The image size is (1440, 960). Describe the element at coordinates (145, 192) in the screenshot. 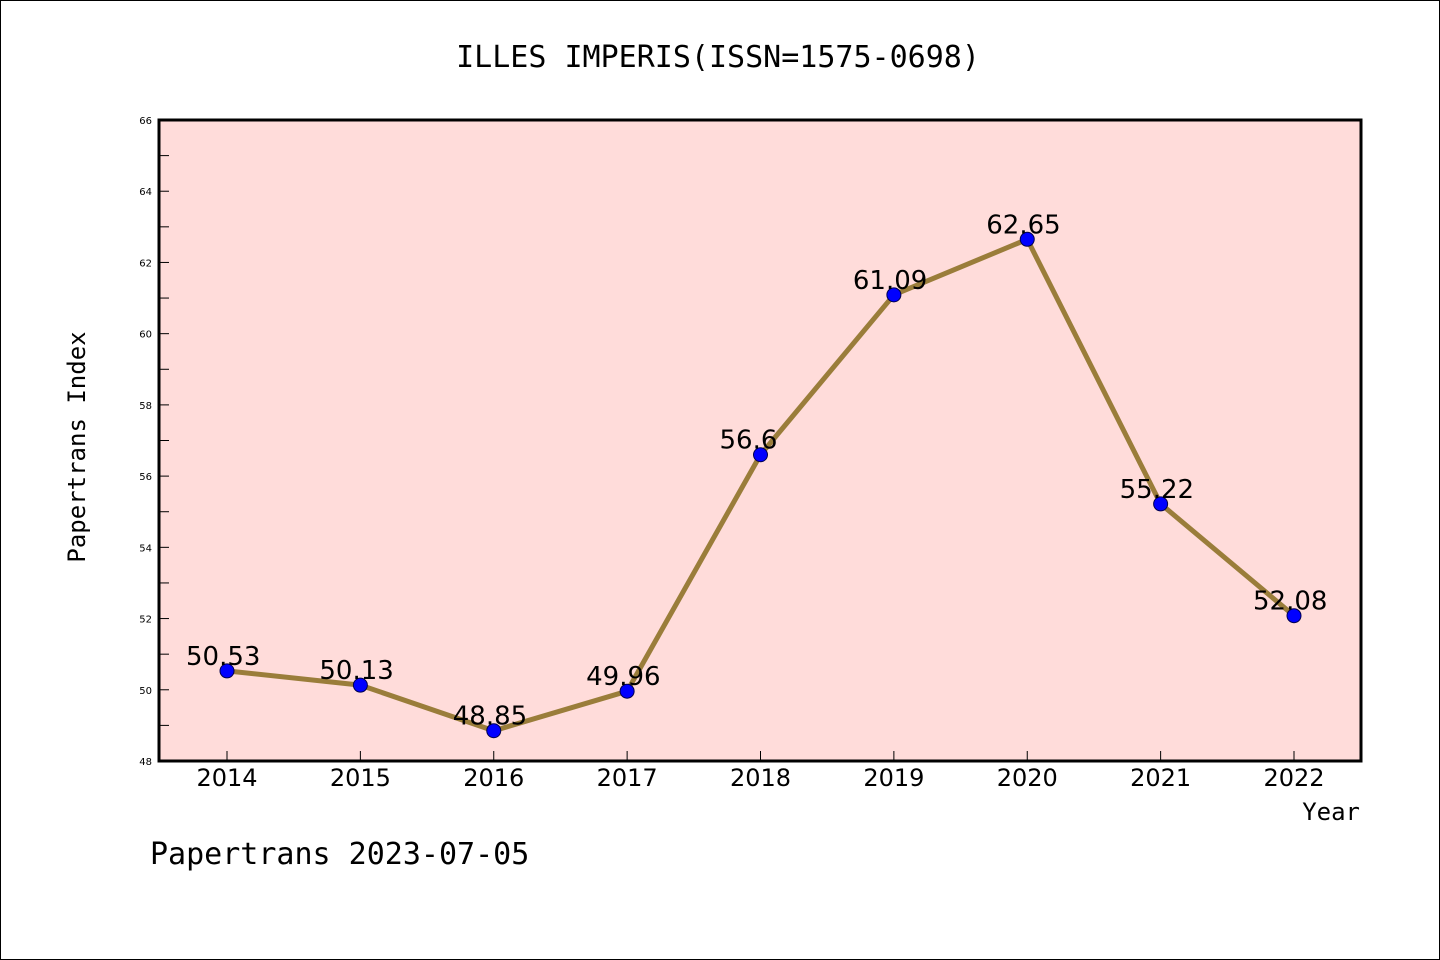

I see `y-tick-label: 64` at that location.